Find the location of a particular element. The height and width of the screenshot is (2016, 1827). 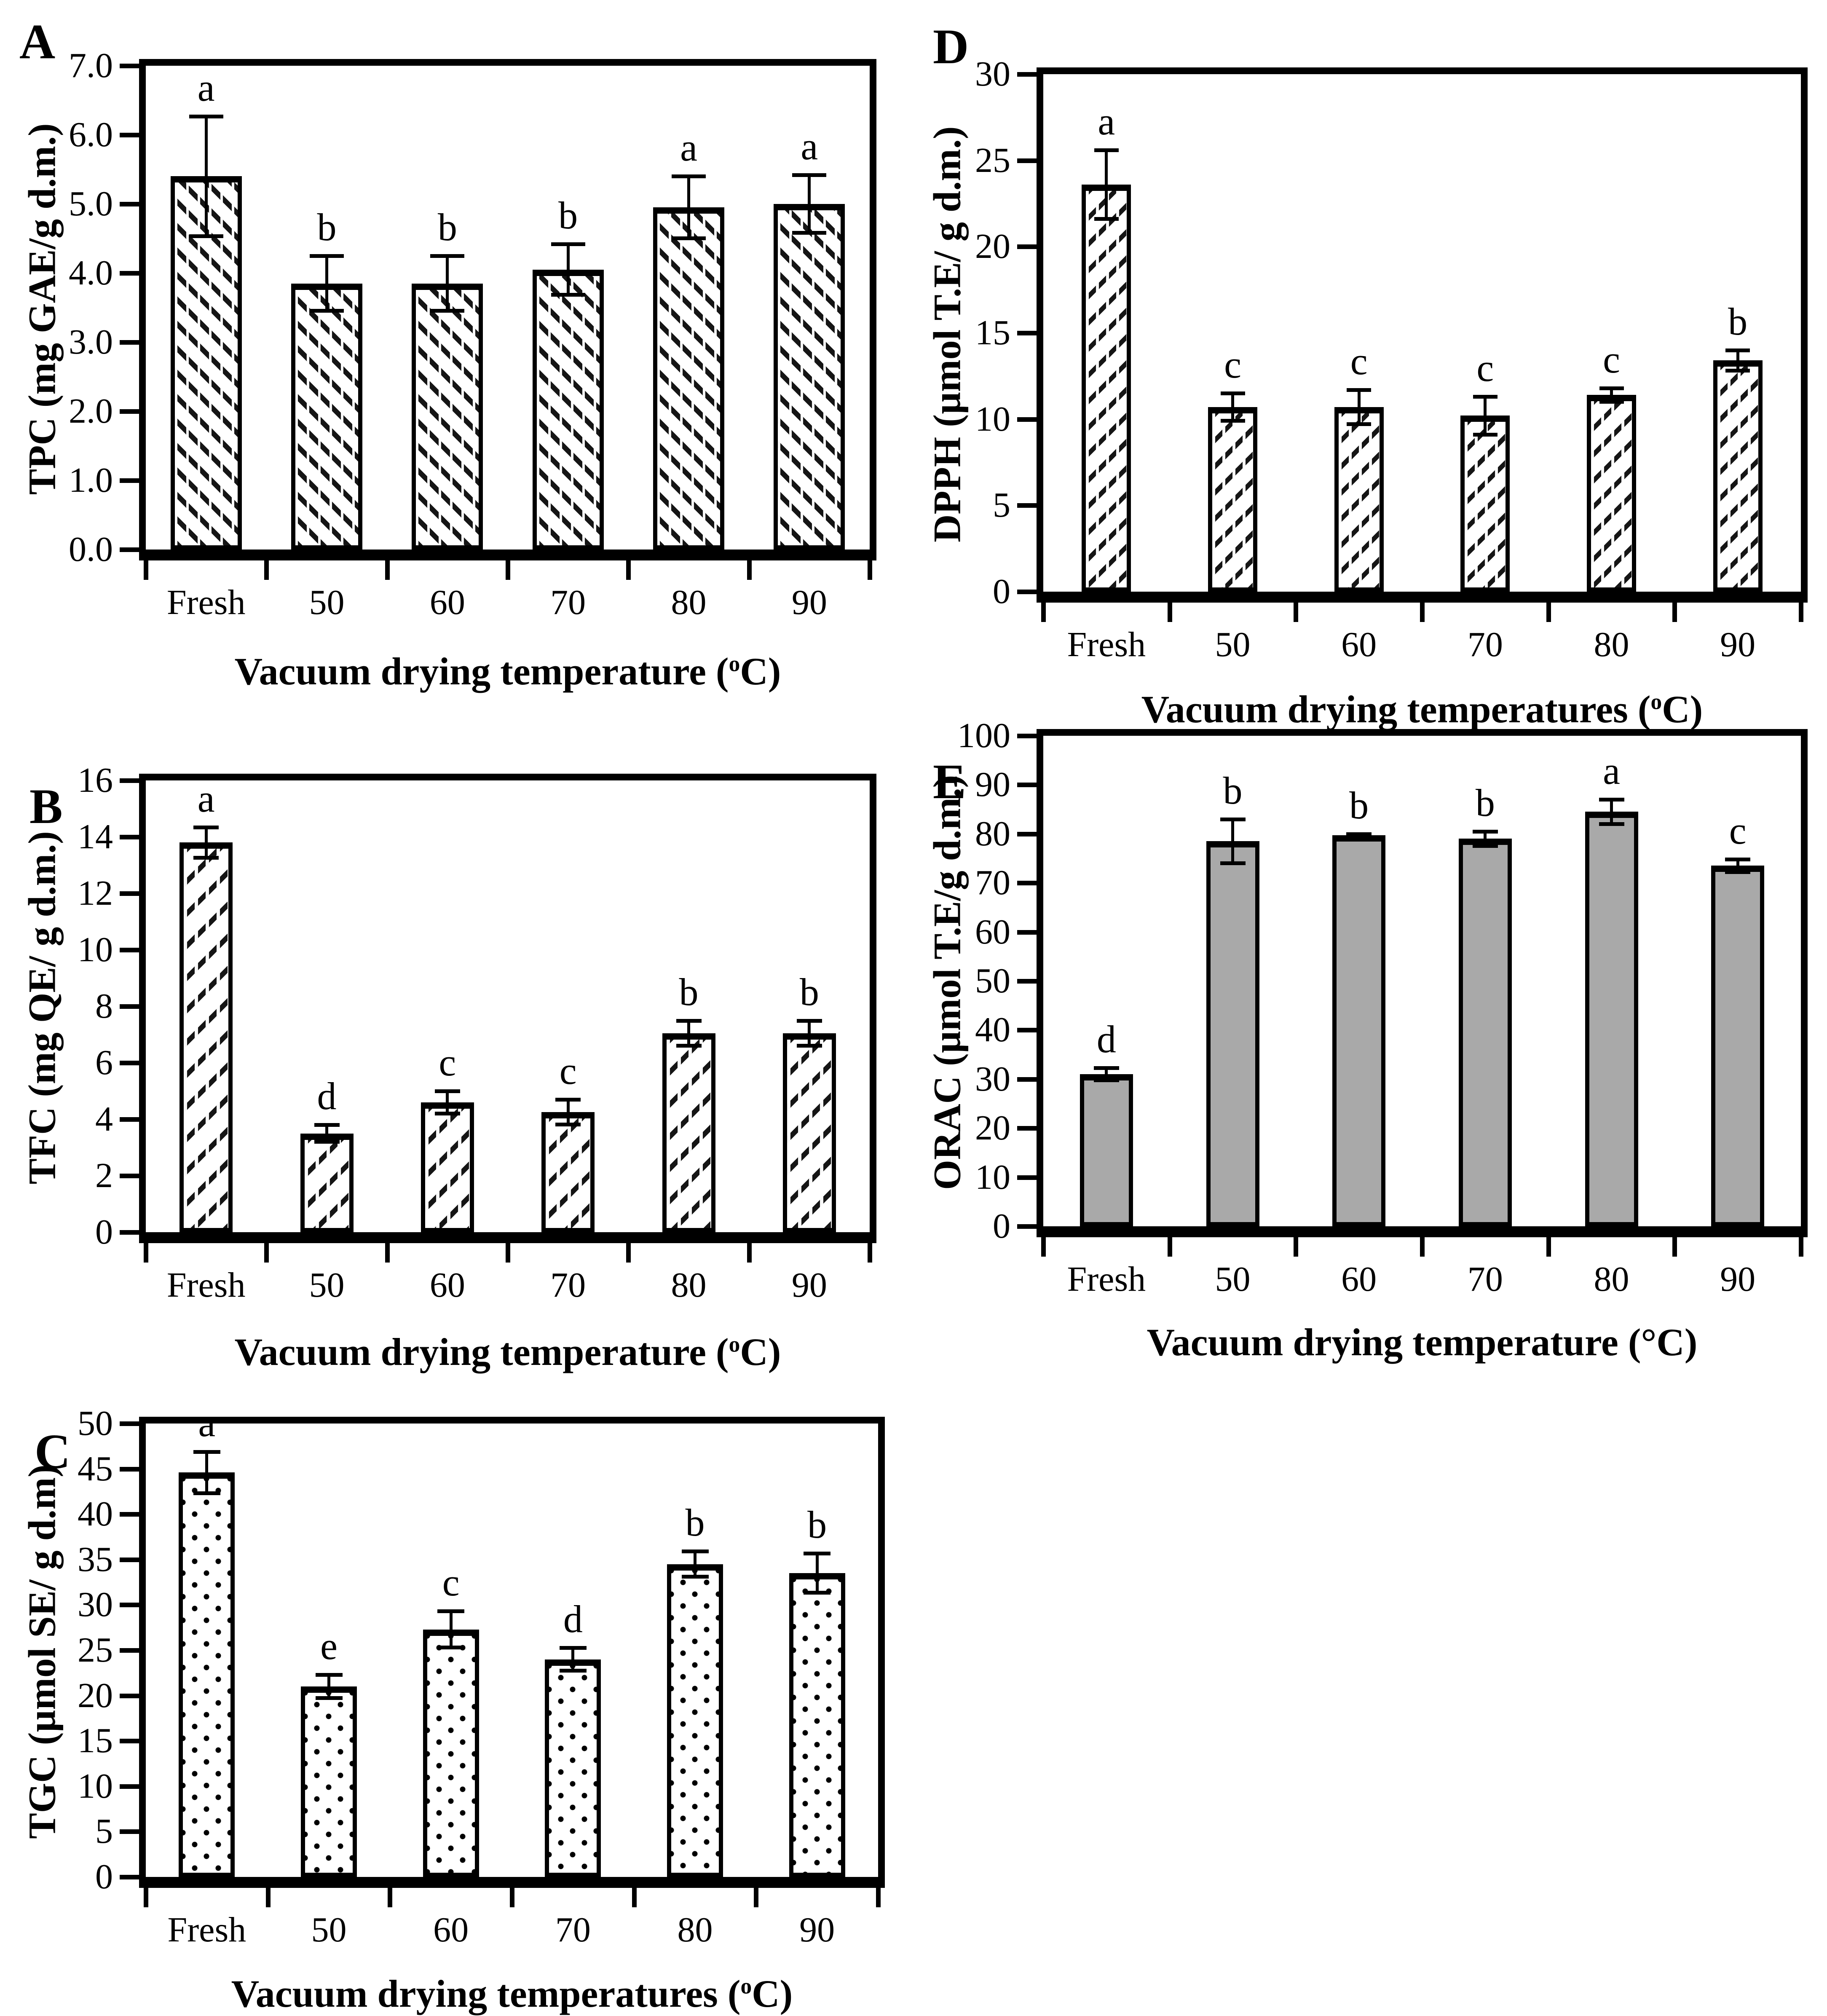

panel-letter: D is located at coordinates (951, 46).